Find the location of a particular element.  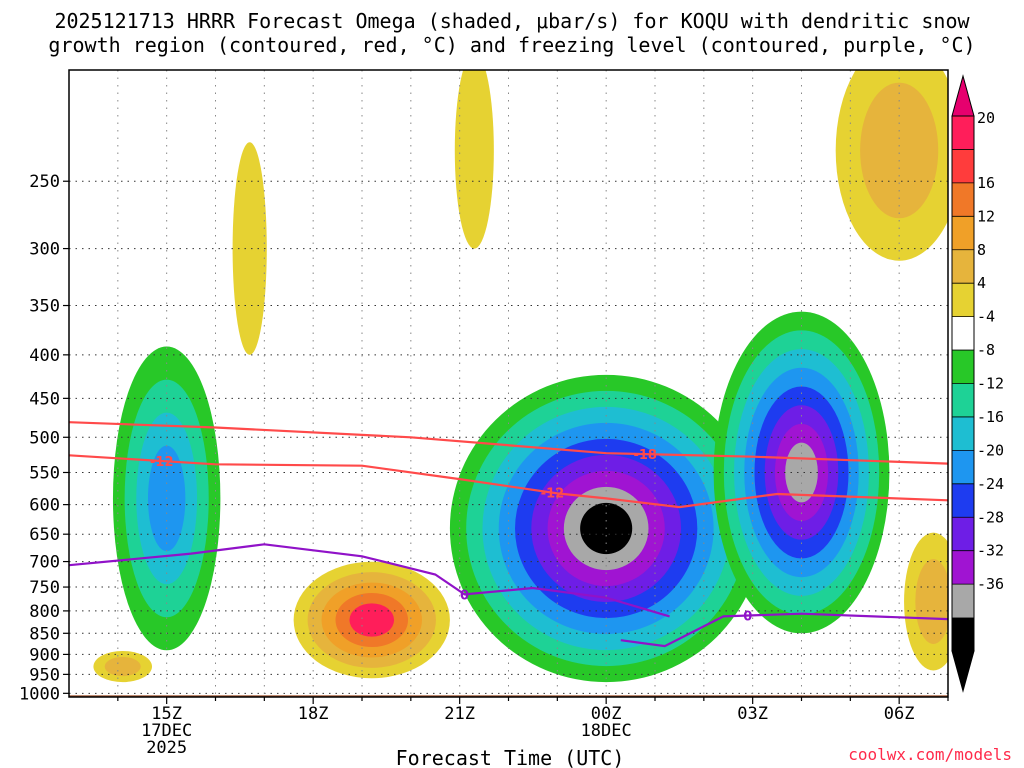

y-tick-label: 450 is located at coordinates (44, 399).